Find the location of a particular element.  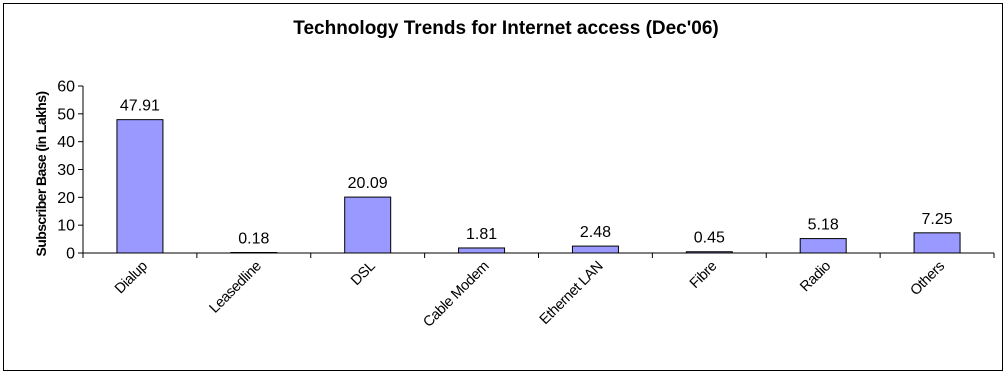

bar-cable-modem is located at coordinates (482, 250).